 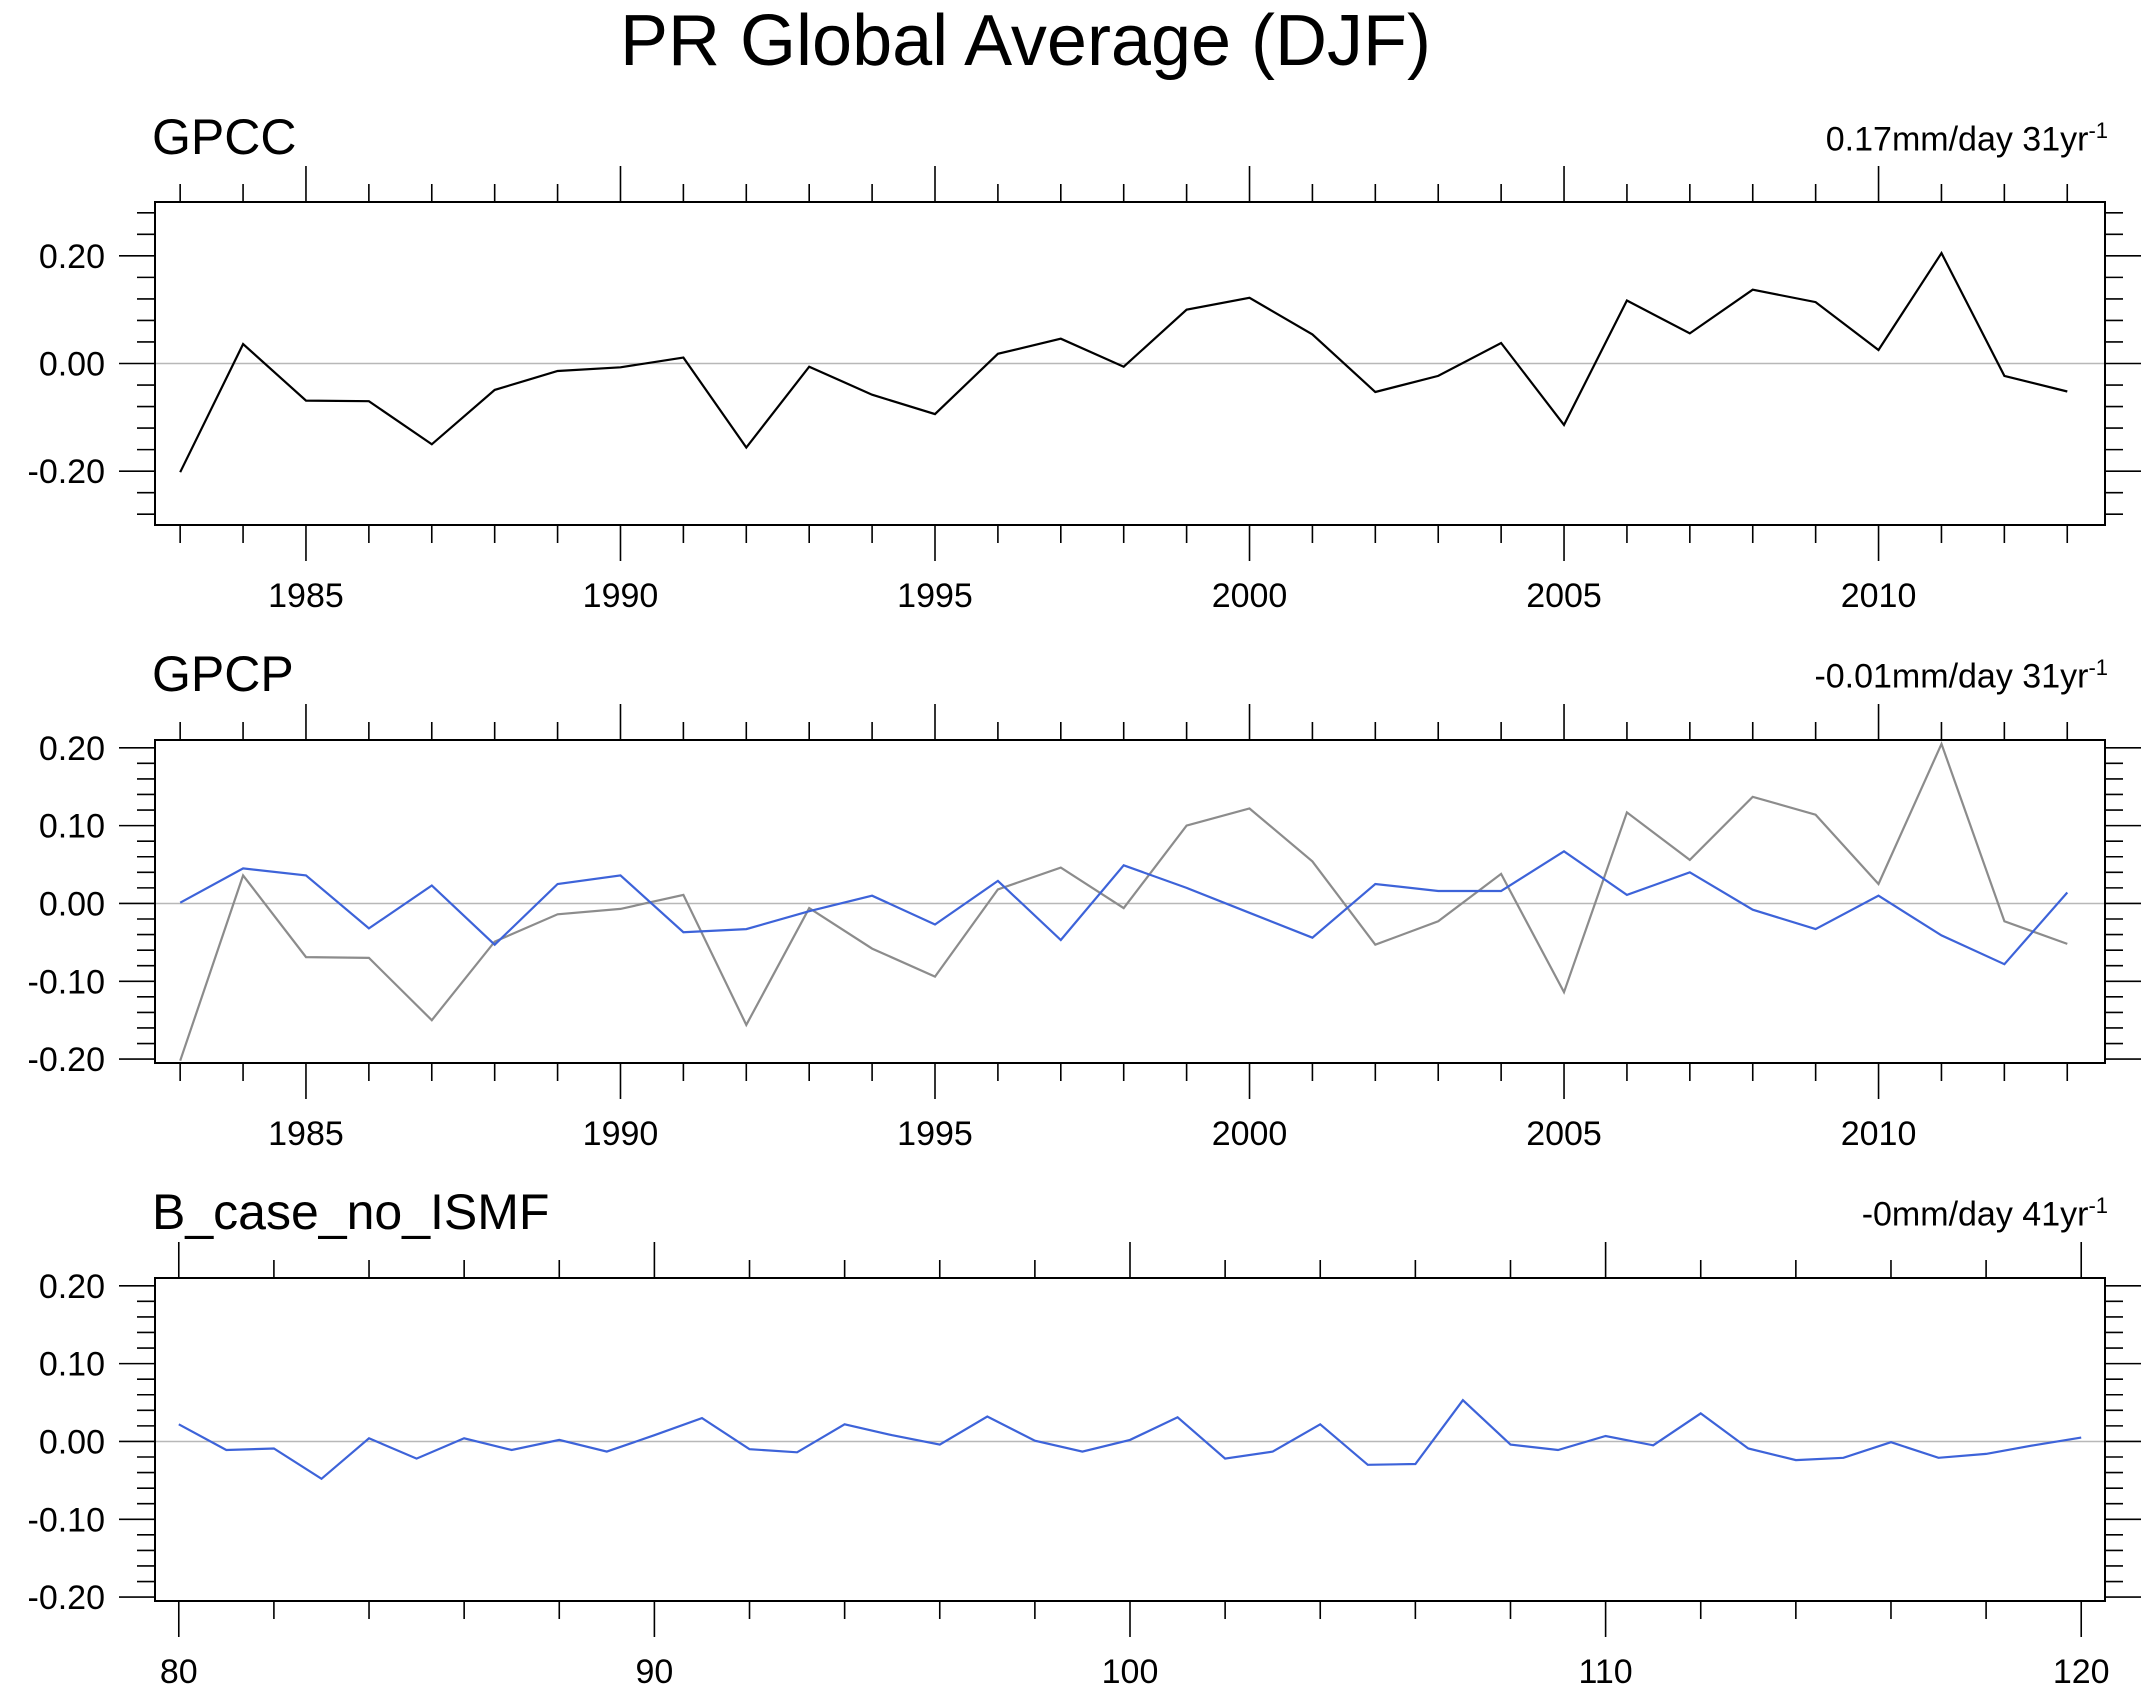 What do you see at coordinates (1606, 1672) in the screenshot?
I see `panel-3-x-tick-label: 110` at bounding box center [1606, 1672].